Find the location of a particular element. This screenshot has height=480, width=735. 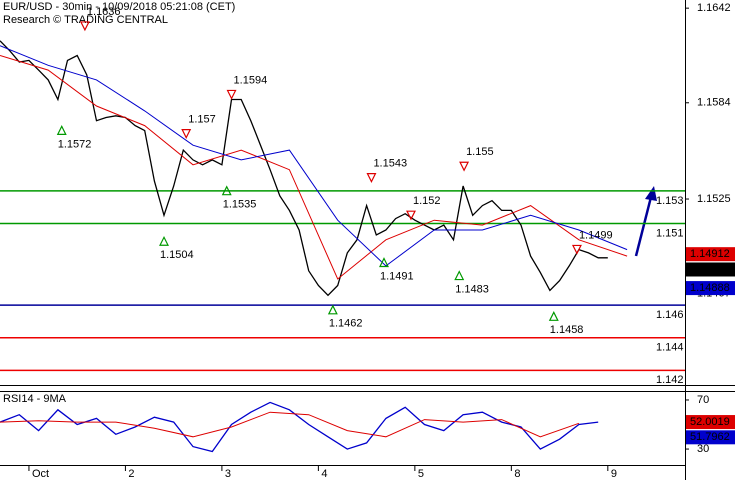

x-tick-label: Oct is located at coordinates (40, 474).